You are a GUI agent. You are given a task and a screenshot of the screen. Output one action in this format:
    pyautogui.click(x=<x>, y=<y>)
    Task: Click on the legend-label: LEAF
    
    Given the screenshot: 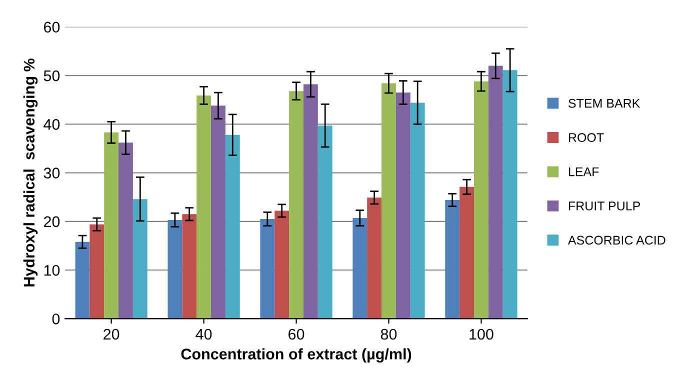 What is the action you would take?
    pyautogui.click(x=583, y=171)
    